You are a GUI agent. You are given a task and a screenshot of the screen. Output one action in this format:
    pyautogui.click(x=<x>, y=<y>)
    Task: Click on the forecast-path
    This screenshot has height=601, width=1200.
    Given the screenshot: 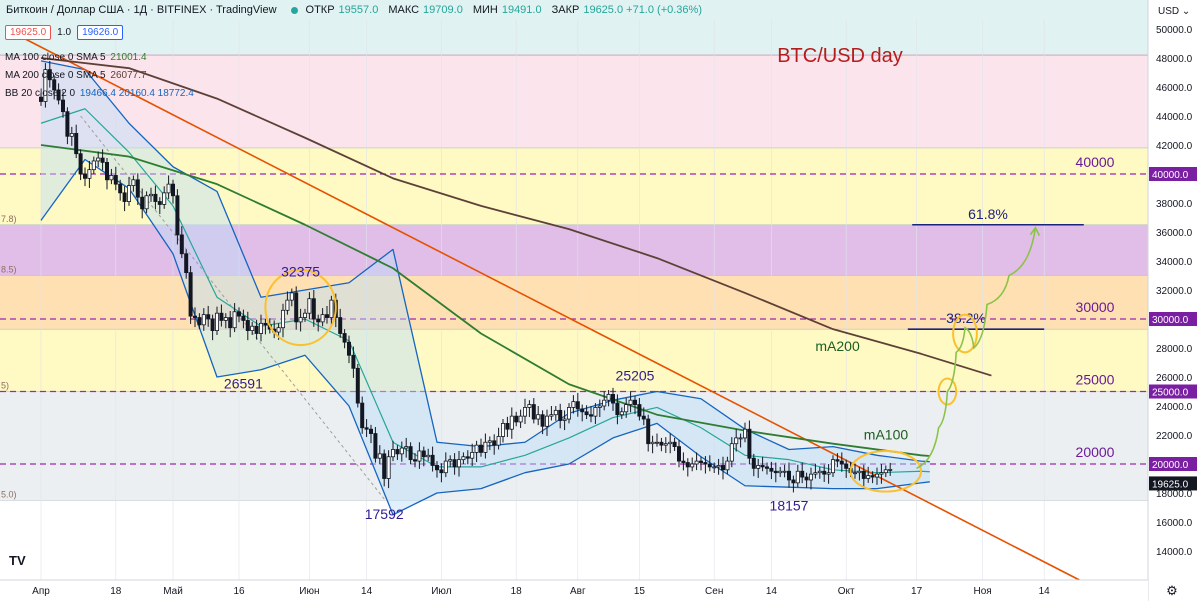 What is the action you would take?
    pyautogui.click(x=978, y=348)
    